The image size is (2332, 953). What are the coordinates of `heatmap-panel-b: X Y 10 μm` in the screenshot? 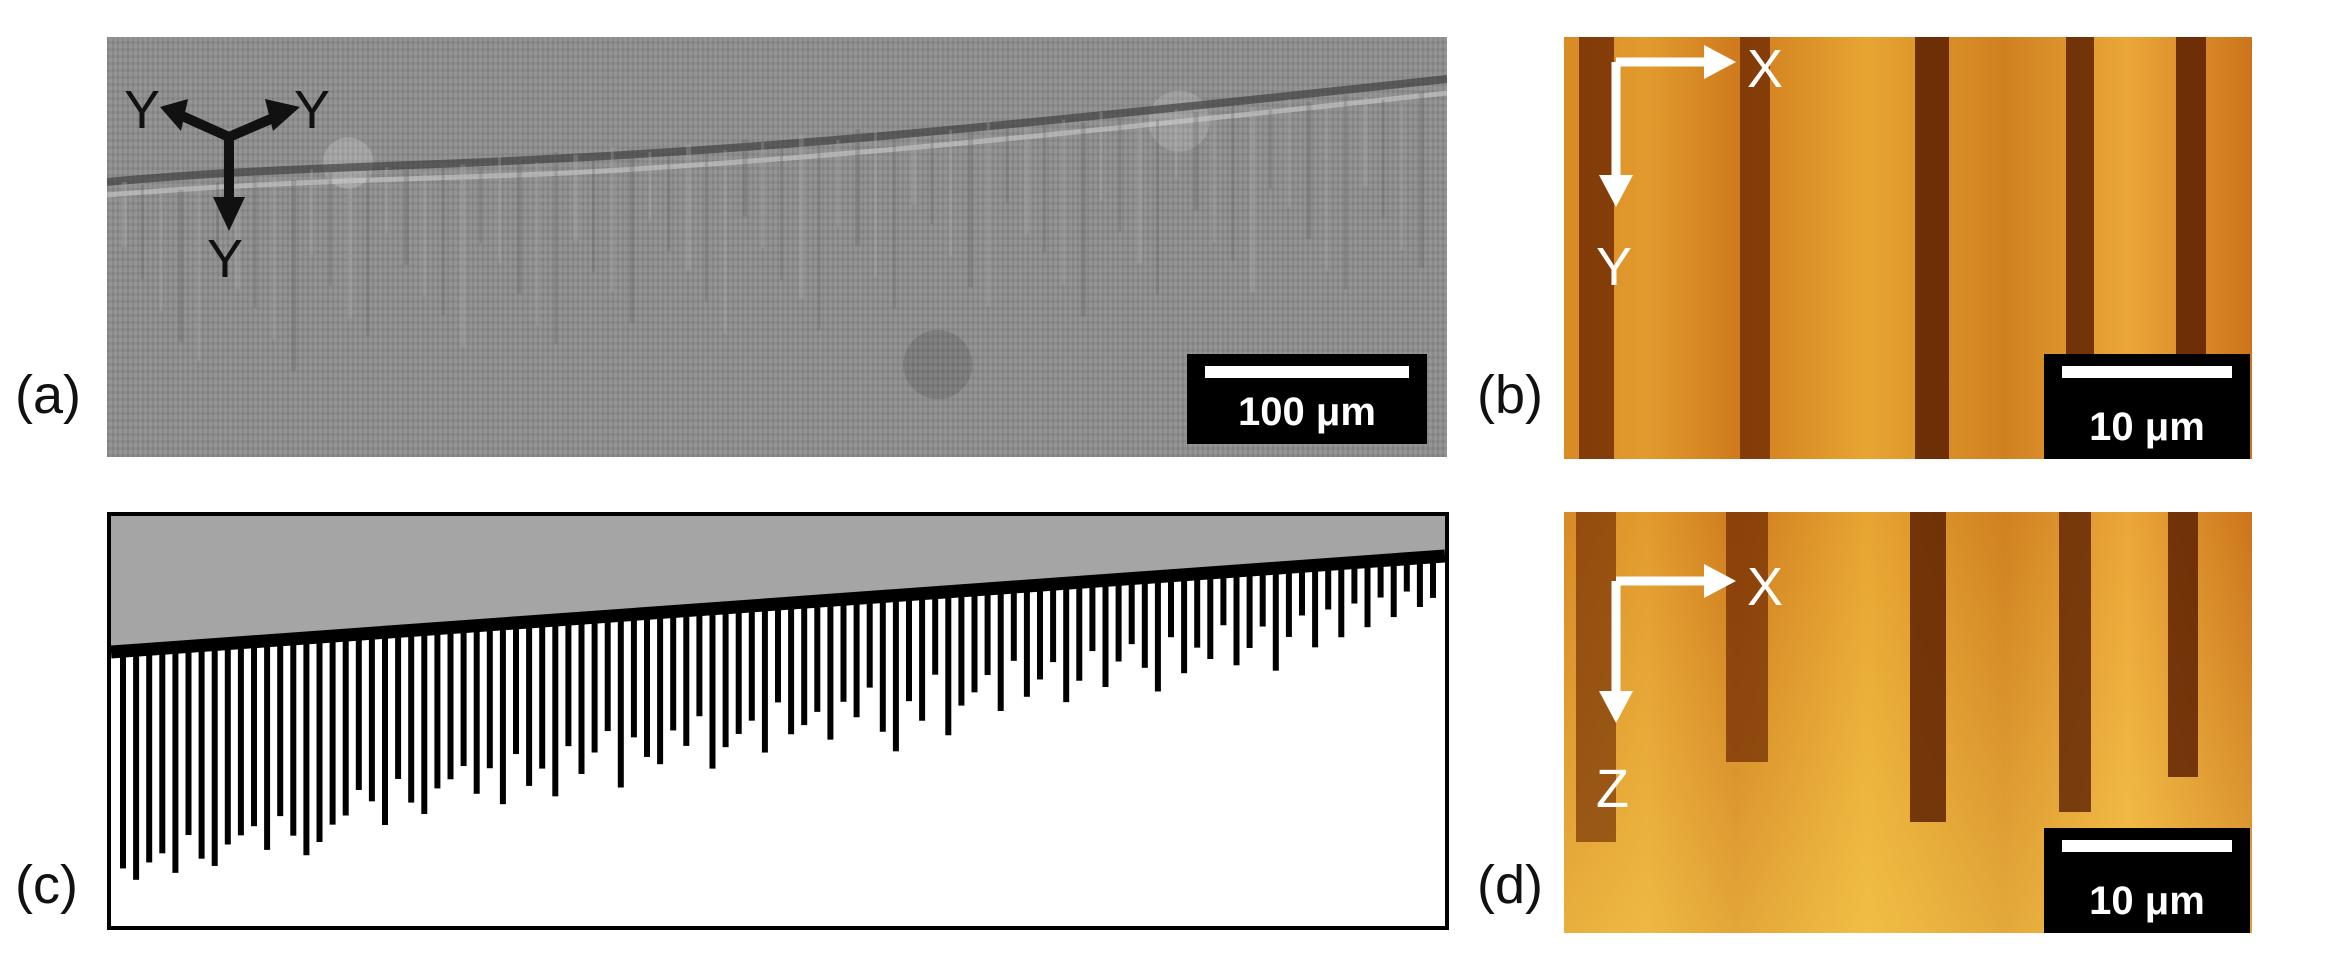 It's located at (1908, 248).